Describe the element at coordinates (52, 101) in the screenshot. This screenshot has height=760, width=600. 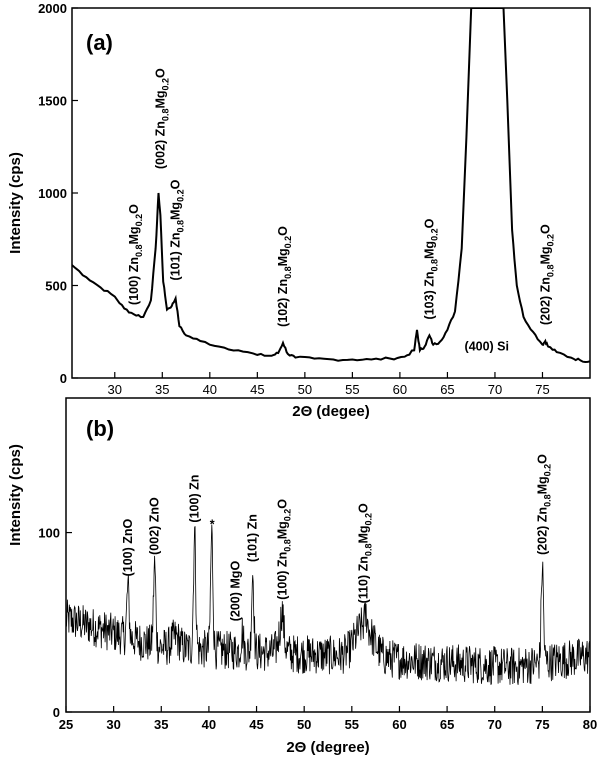
I see `y-tick-label: 1500` at that location.